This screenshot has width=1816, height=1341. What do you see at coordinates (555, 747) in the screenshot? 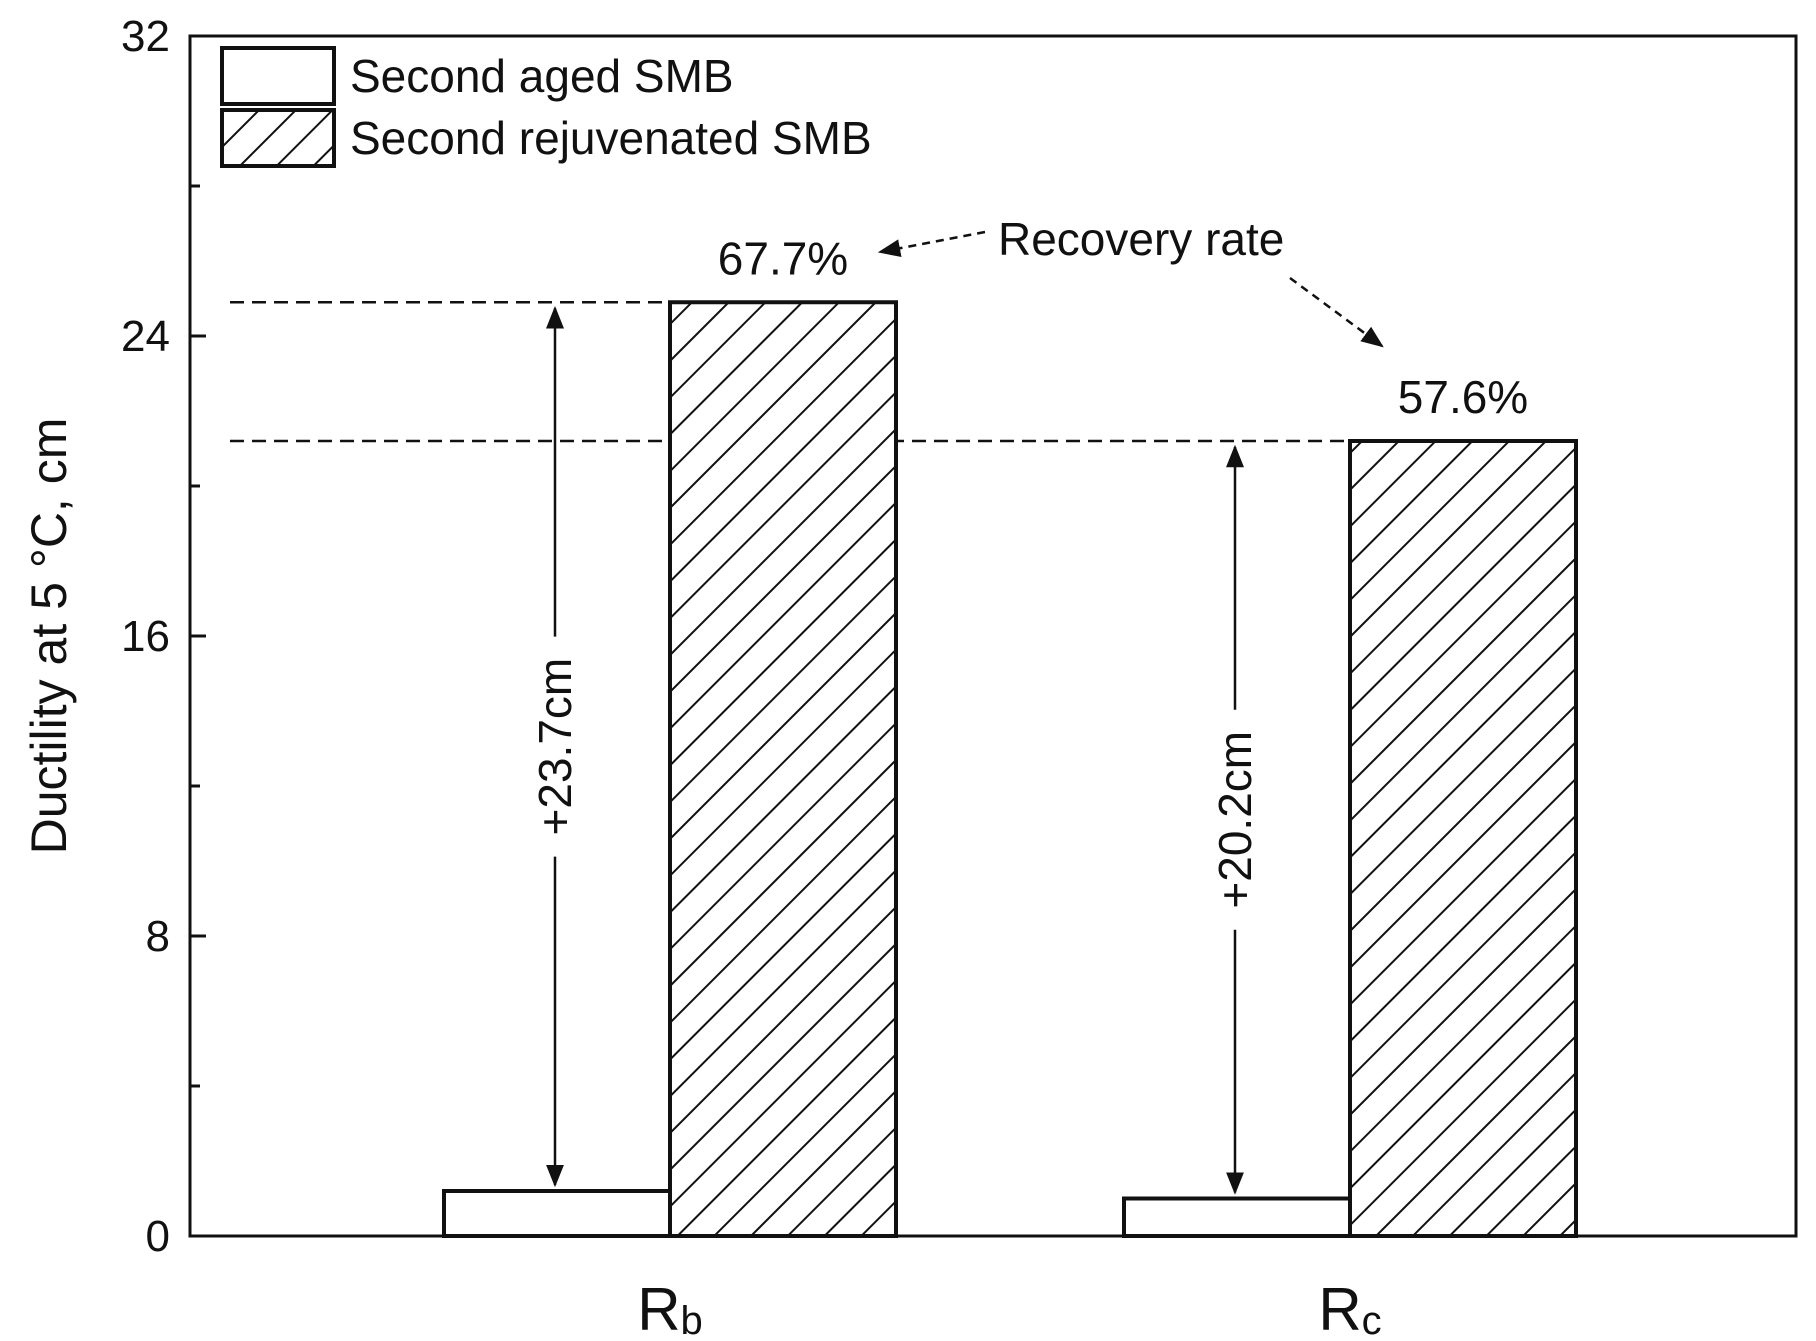
I see `increase-label: +23.7cm` at bounding box center [555, 747].